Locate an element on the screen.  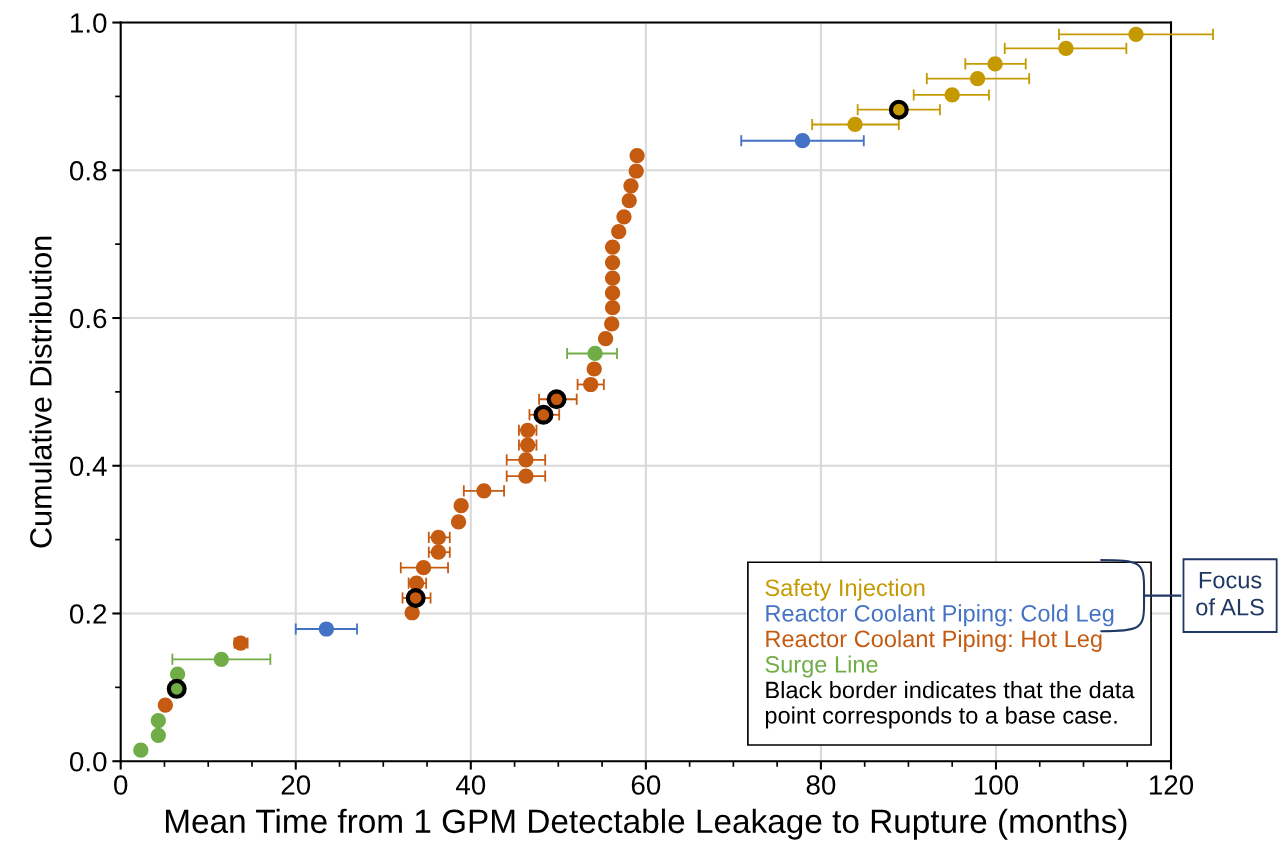
y-tick-label: 0.2 is located at coordinates (88, 614).